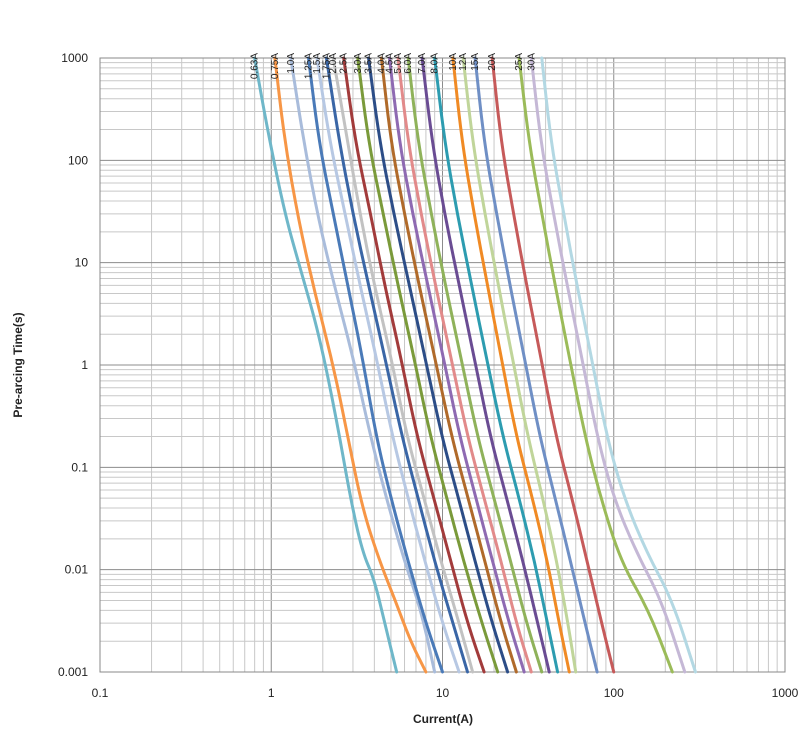 This screenshot has width=804, height=731. What do you see at coordinates (84, 365) in the screenshot?
I see `y-tick-label: 1` at bounding box center [84, 365].